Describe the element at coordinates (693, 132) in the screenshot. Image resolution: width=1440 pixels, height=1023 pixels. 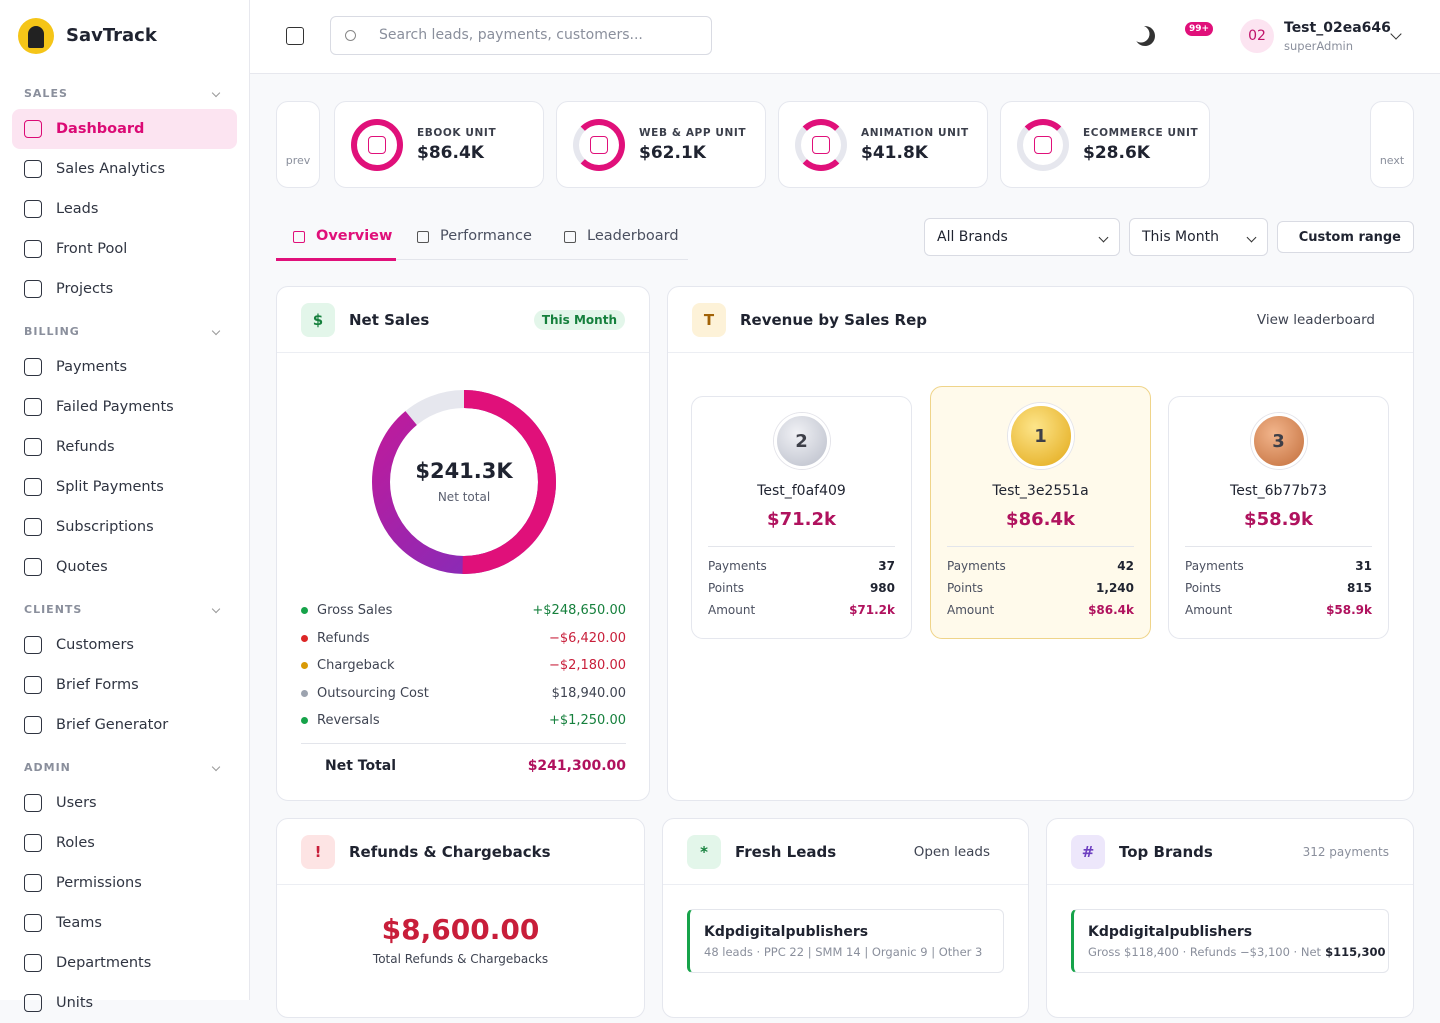
I see `unit-label: WEB & APP UNIT` at that location.